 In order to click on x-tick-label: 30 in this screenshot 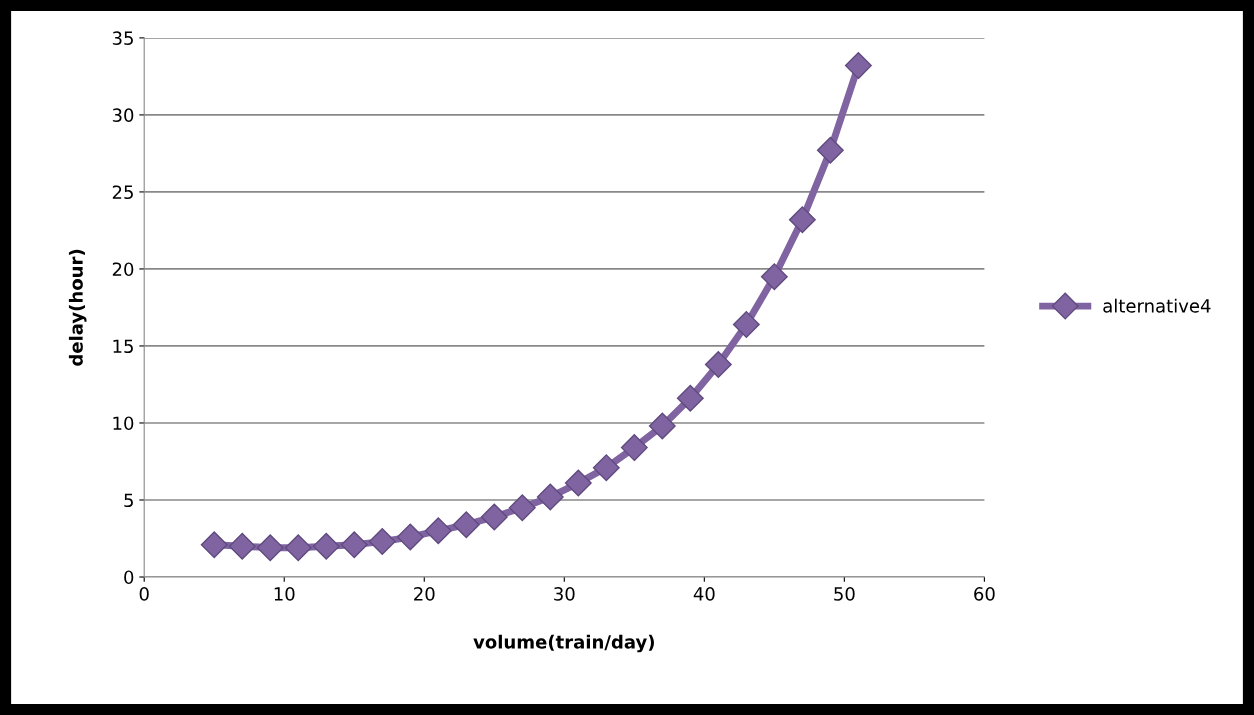, I will do `click(564, 594)`.